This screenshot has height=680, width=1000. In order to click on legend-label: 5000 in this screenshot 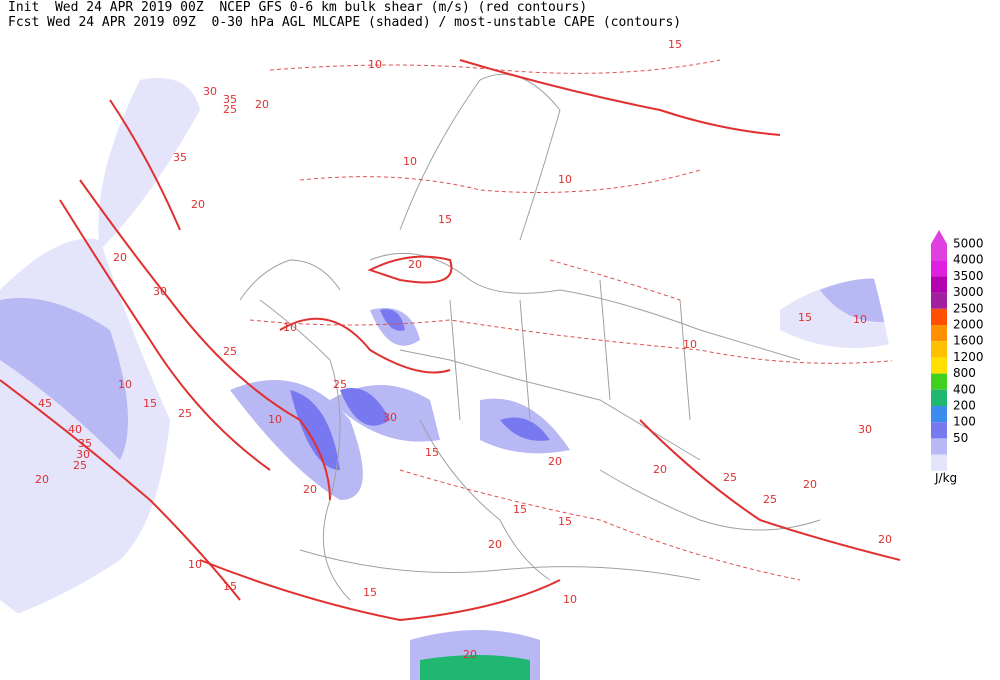, I will do `click(968, 244)`.